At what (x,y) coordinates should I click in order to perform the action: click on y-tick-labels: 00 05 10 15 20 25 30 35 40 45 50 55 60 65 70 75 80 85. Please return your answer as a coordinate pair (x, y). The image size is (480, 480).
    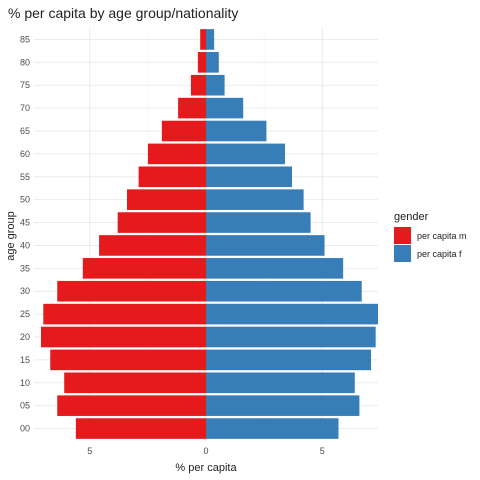
    Looking at the image, I should click on (25, 233).